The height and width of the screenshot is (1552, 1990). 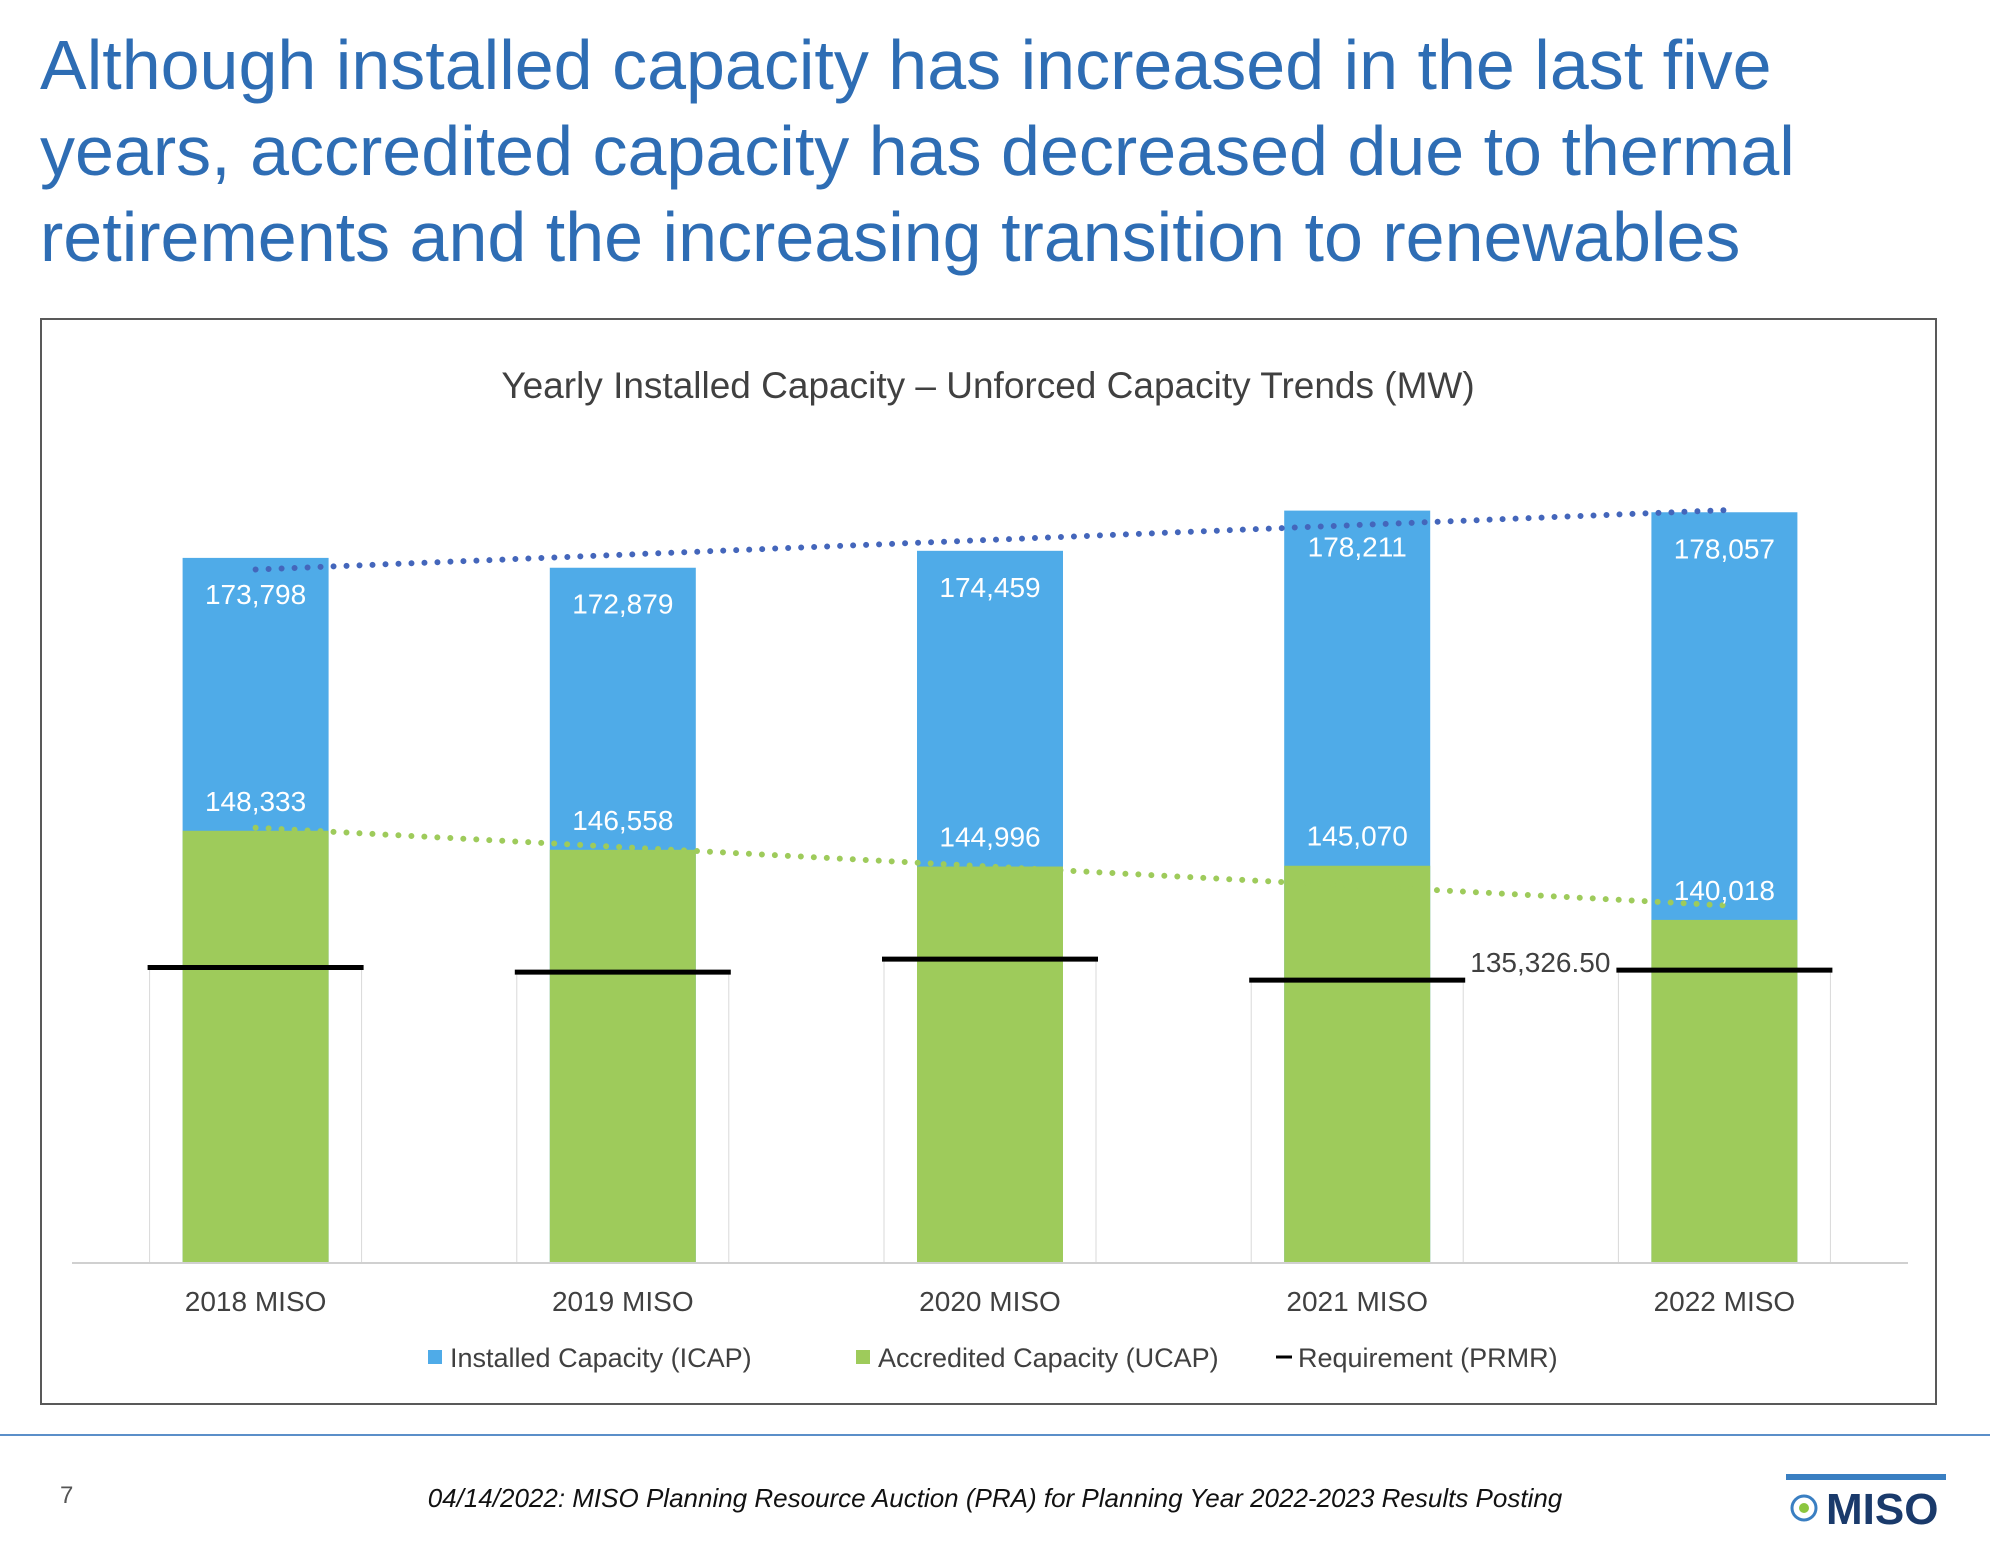 What do you see at coordinates (67, 1495) in the screenshot?
I see `page-number: 7` at bounding box center [67, 1495].